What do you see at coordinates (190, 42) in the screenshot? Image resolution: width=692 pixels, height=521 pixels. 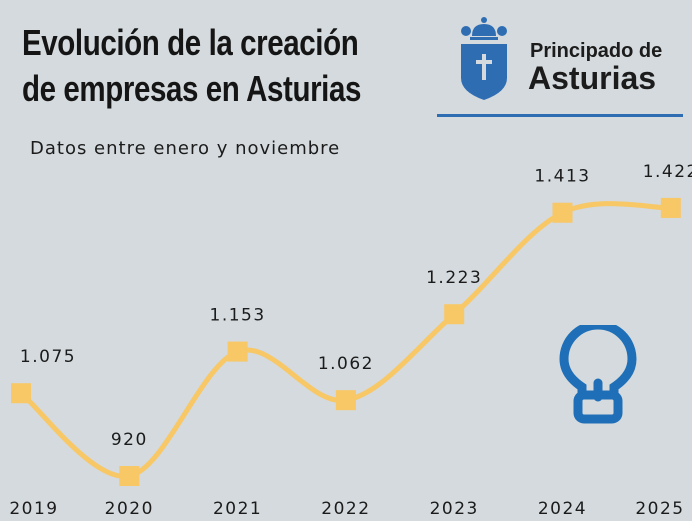 I see `title-line-1: Evolución de la creación` at bounding box center [190, 42].